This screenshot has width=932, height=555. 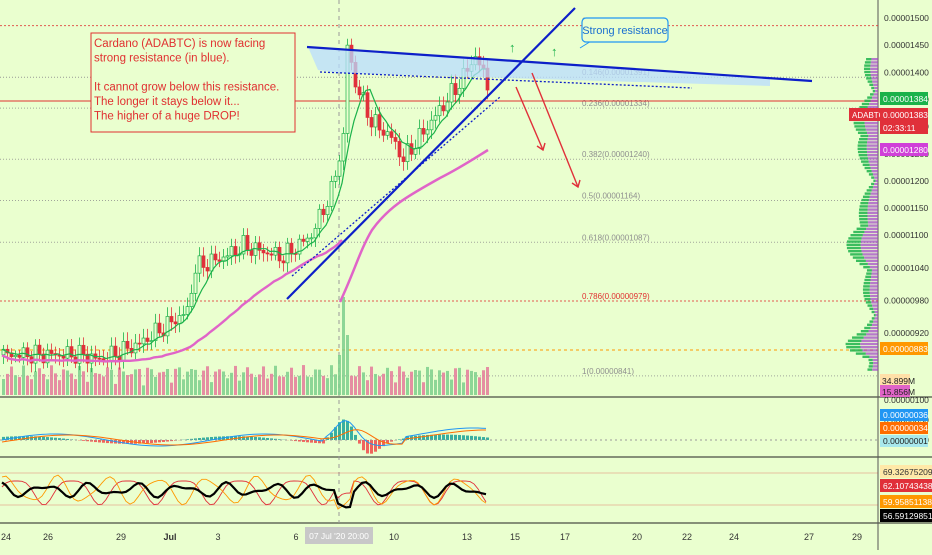 What do you see at coordinates (339, 536) in the screenshot?
I see `time-tick-label: 07 Jul '20 20:00` at bounding box center [339, 536].